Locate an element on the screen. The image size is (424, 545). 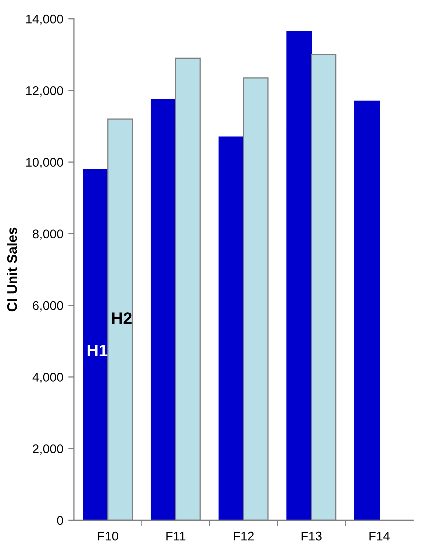
y-tick-label: 4,000 is located at coordinates (48, 378).